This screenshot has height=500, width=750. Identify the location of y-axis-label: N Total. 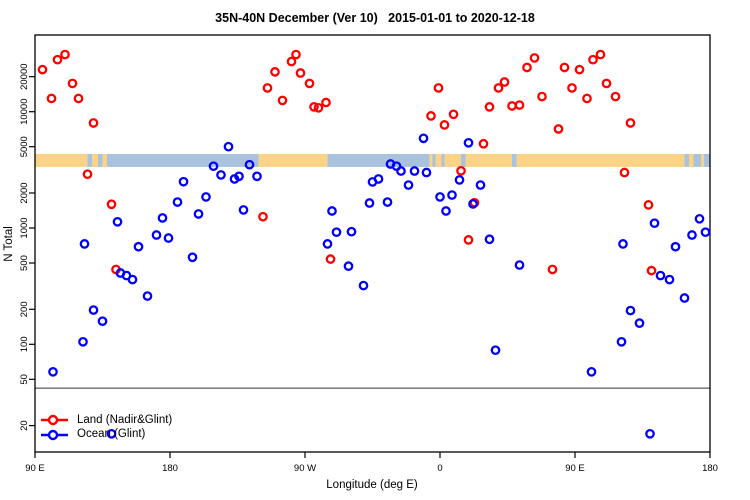
(9, 244).